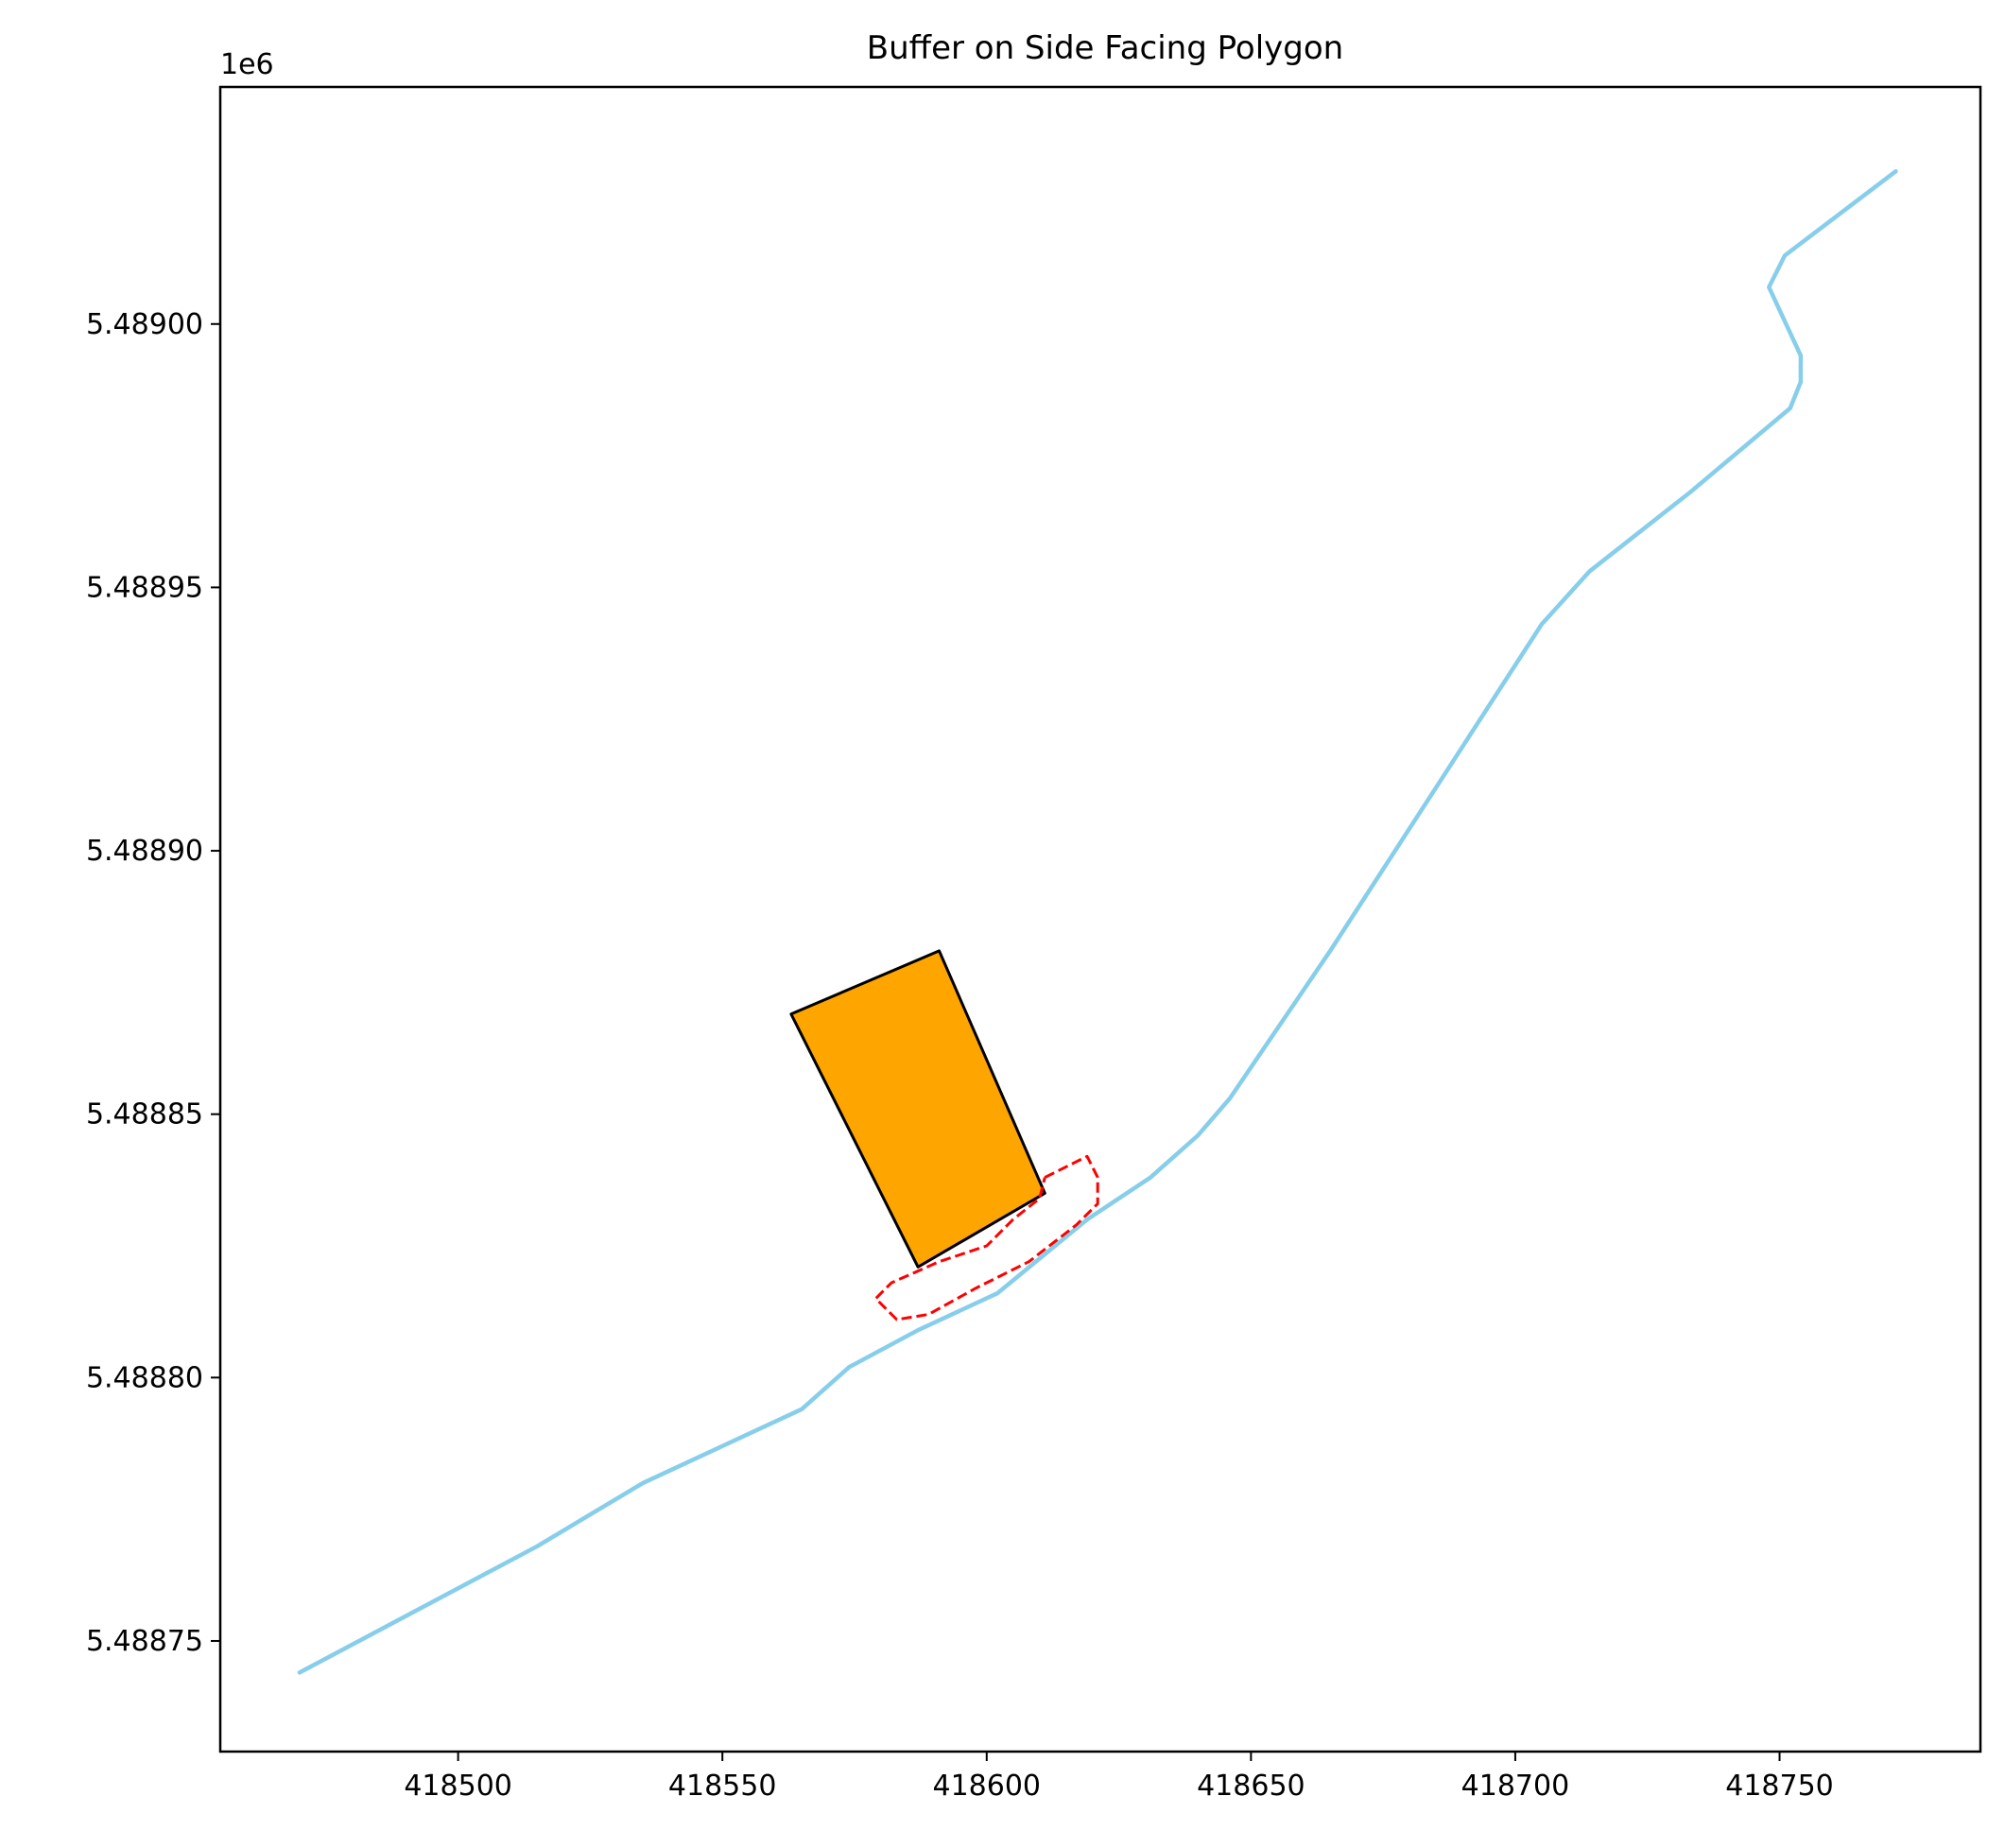 This screenshot has width=2005, height=1848. What do you see at coordinates (1251, 1787) in the screenshot?
I see `x-tick-label: 418650` at bounding box center [1251, 1787].